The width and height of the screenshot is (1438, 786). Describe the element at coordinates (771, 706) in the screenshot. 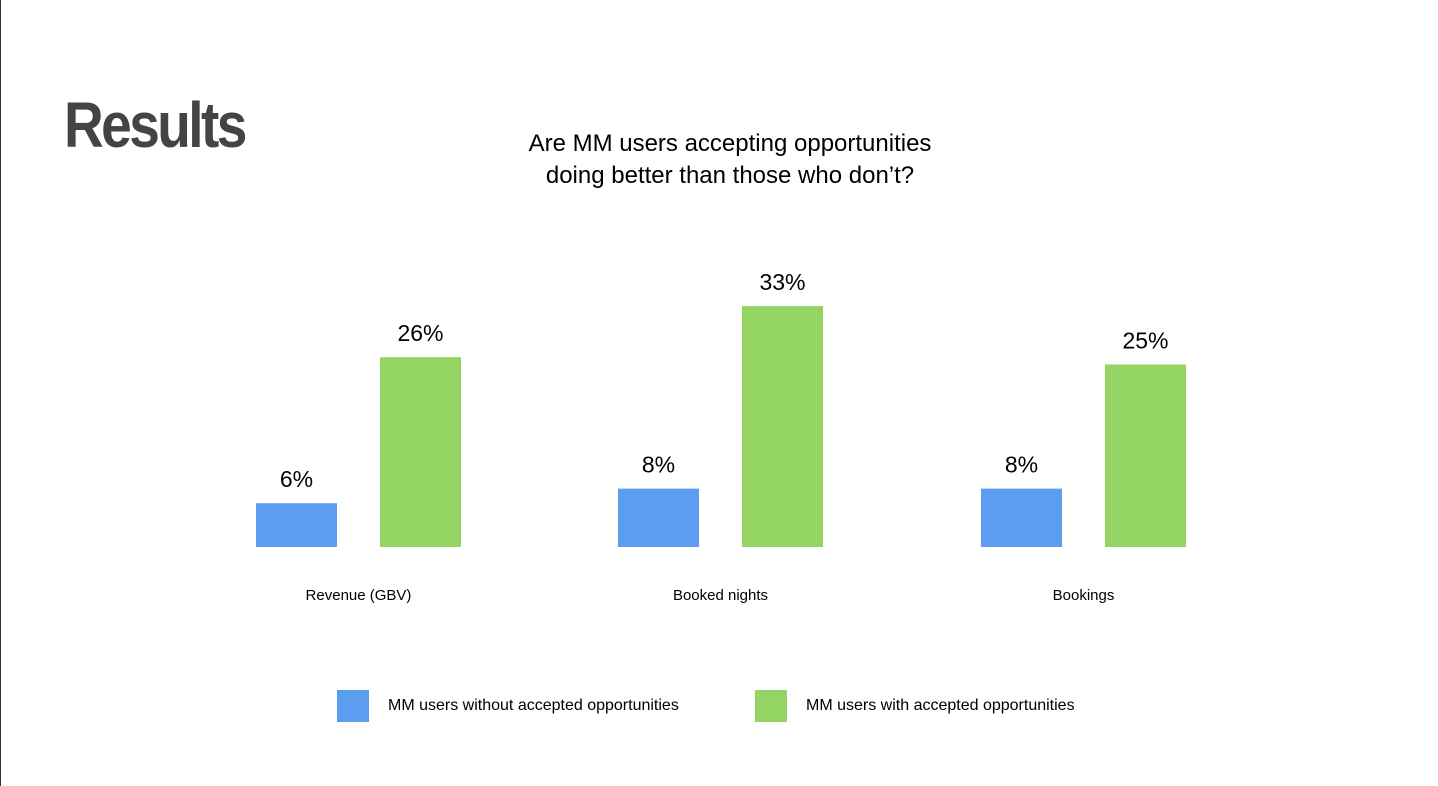

I see `legend-swatch-with` at that location.